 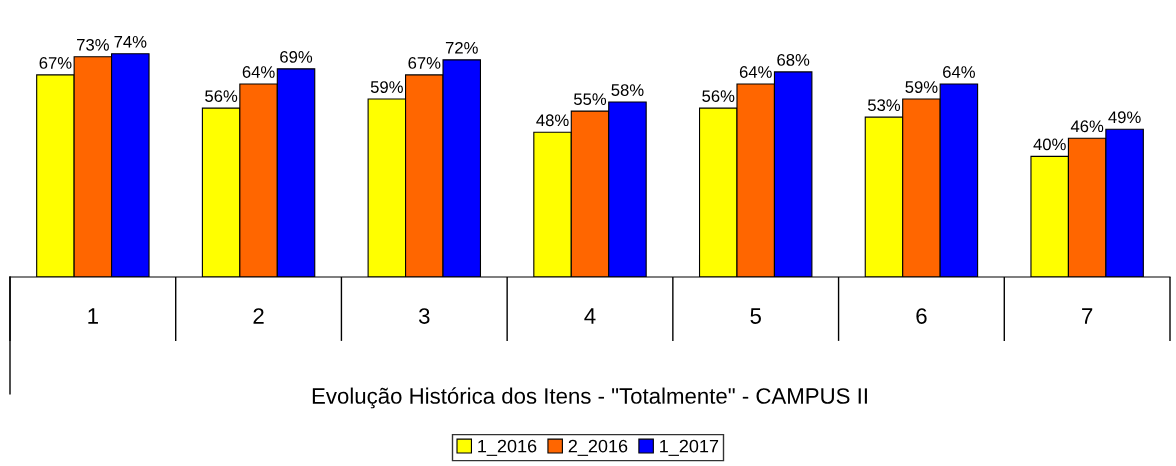 What do you see at coordinates (1087, 316) in the screenshot?
I see `x-tick-label: 7` at bounding box center [1087, 316].